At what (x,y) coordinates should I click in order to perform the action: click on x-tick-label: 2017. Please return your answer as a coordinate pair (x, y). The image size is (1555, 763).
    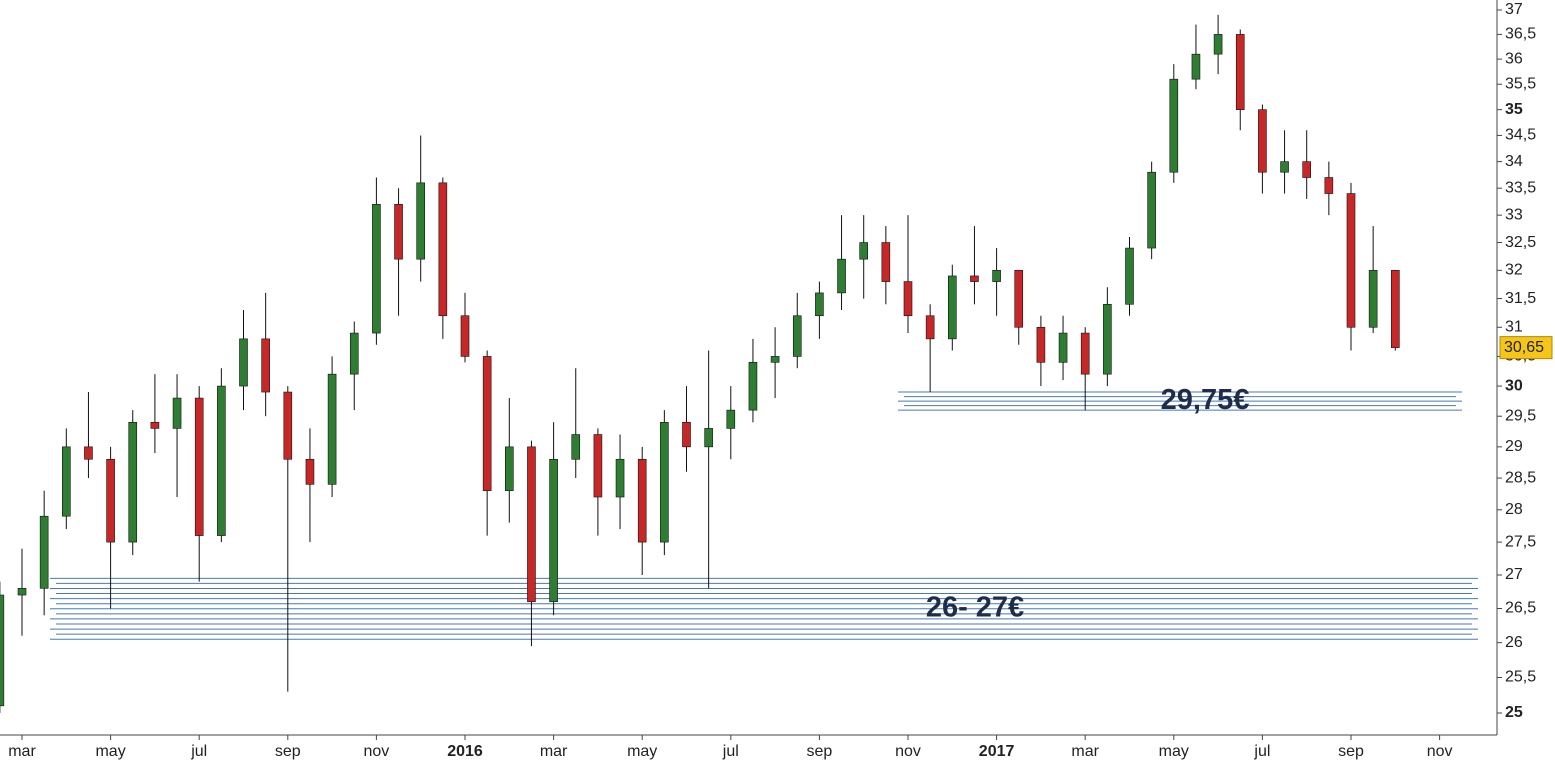
    Looking at the image, I should click on (997, 751).